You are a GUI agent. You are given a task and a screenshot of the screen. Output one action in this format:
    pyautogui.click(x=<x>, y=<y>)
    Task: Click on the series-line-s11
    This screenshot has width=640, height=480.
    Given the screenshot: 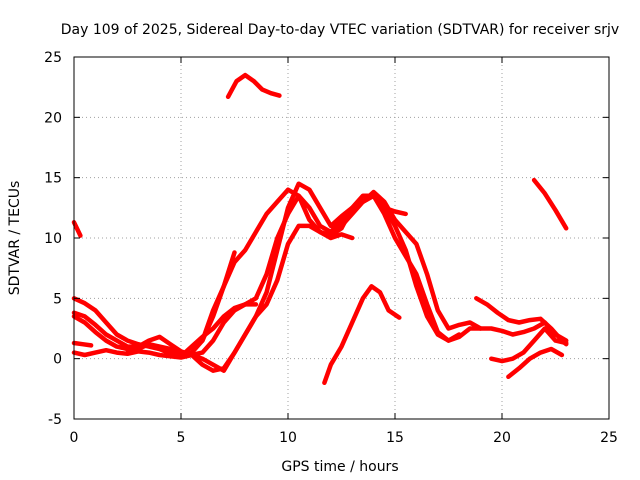 What is the action you would take?
    pyautogui.click(x=521, y=321)
    